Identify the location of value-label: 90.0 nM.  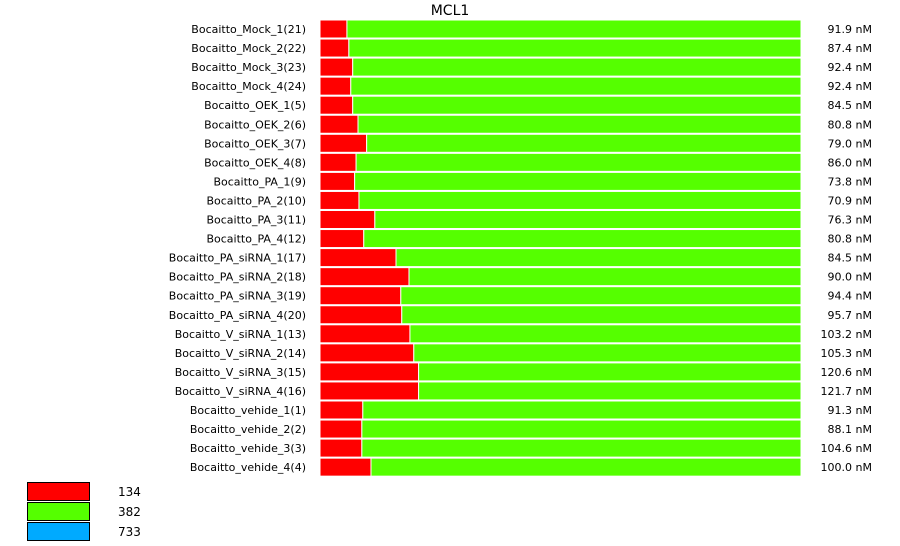
(850, 277).